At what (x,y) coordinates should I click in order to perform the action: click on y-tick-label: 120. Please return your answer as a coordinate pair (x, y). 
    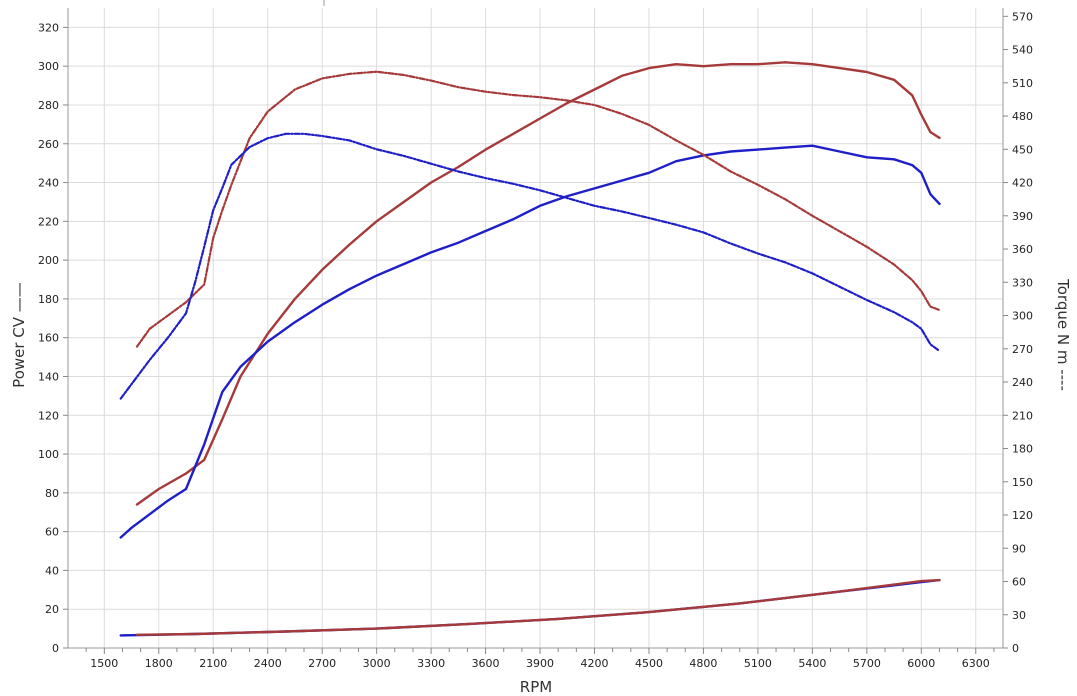
    Looking at the image, I should click on (48, 415).